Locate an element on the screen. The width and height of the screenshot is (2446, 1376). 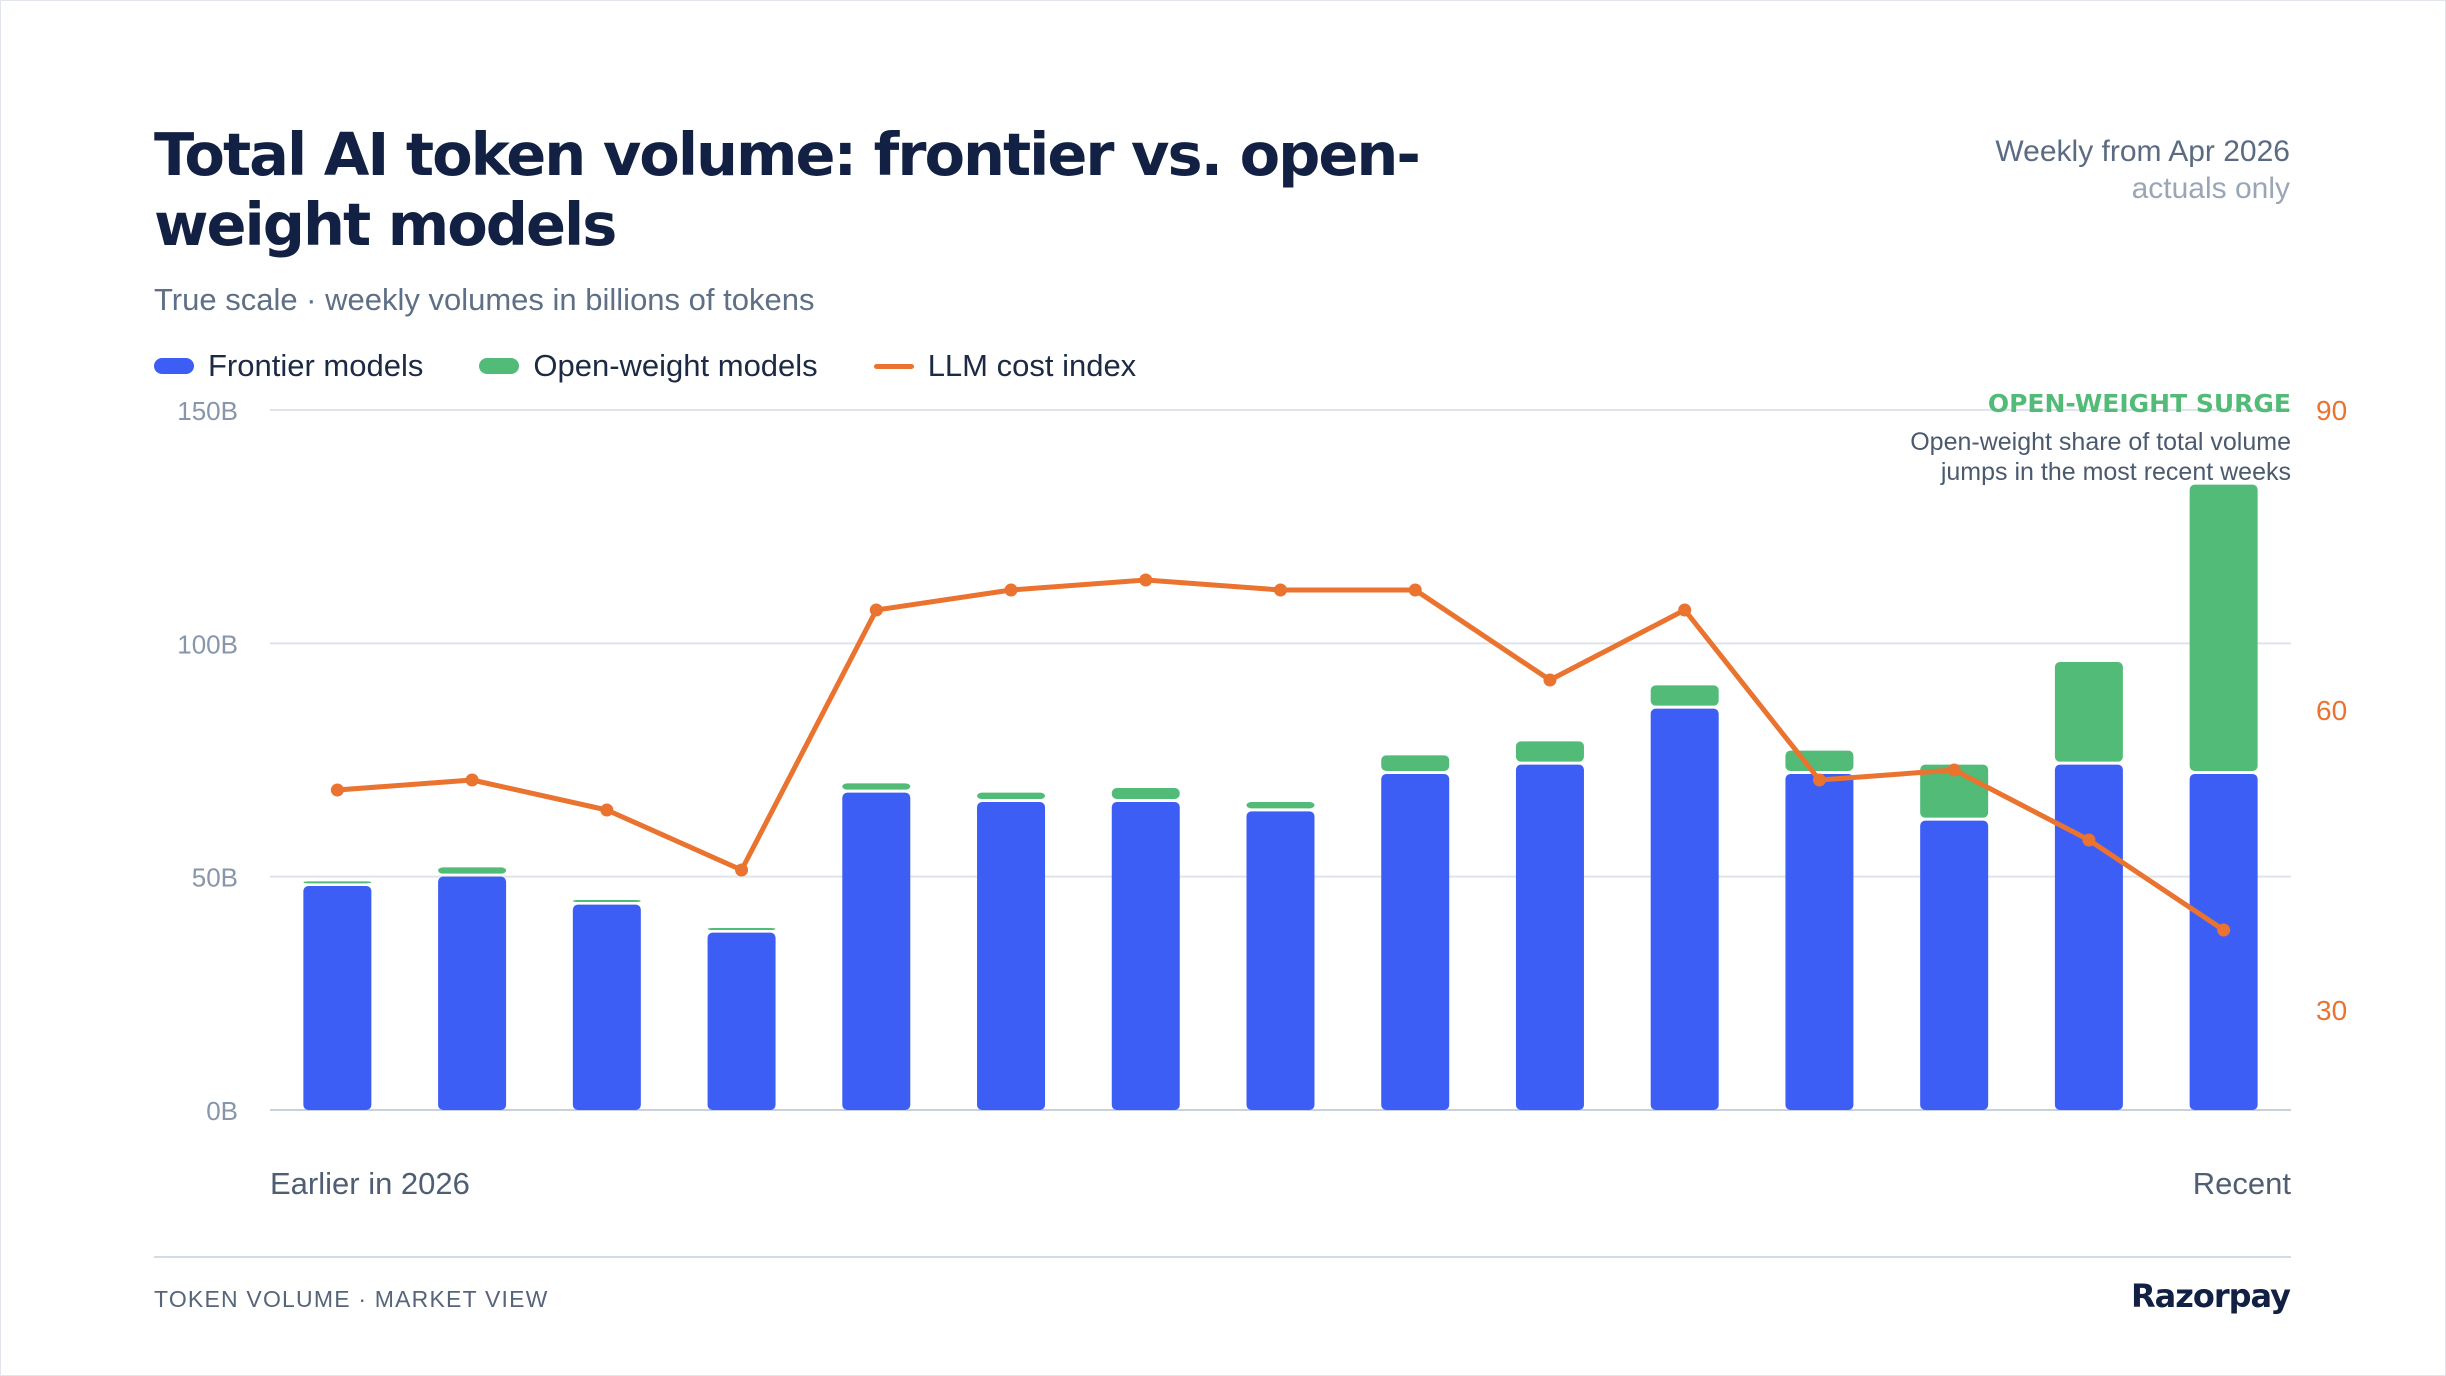
annotation-line-2: jumps in the most recent weeks is located at coordinates (2115, 472).